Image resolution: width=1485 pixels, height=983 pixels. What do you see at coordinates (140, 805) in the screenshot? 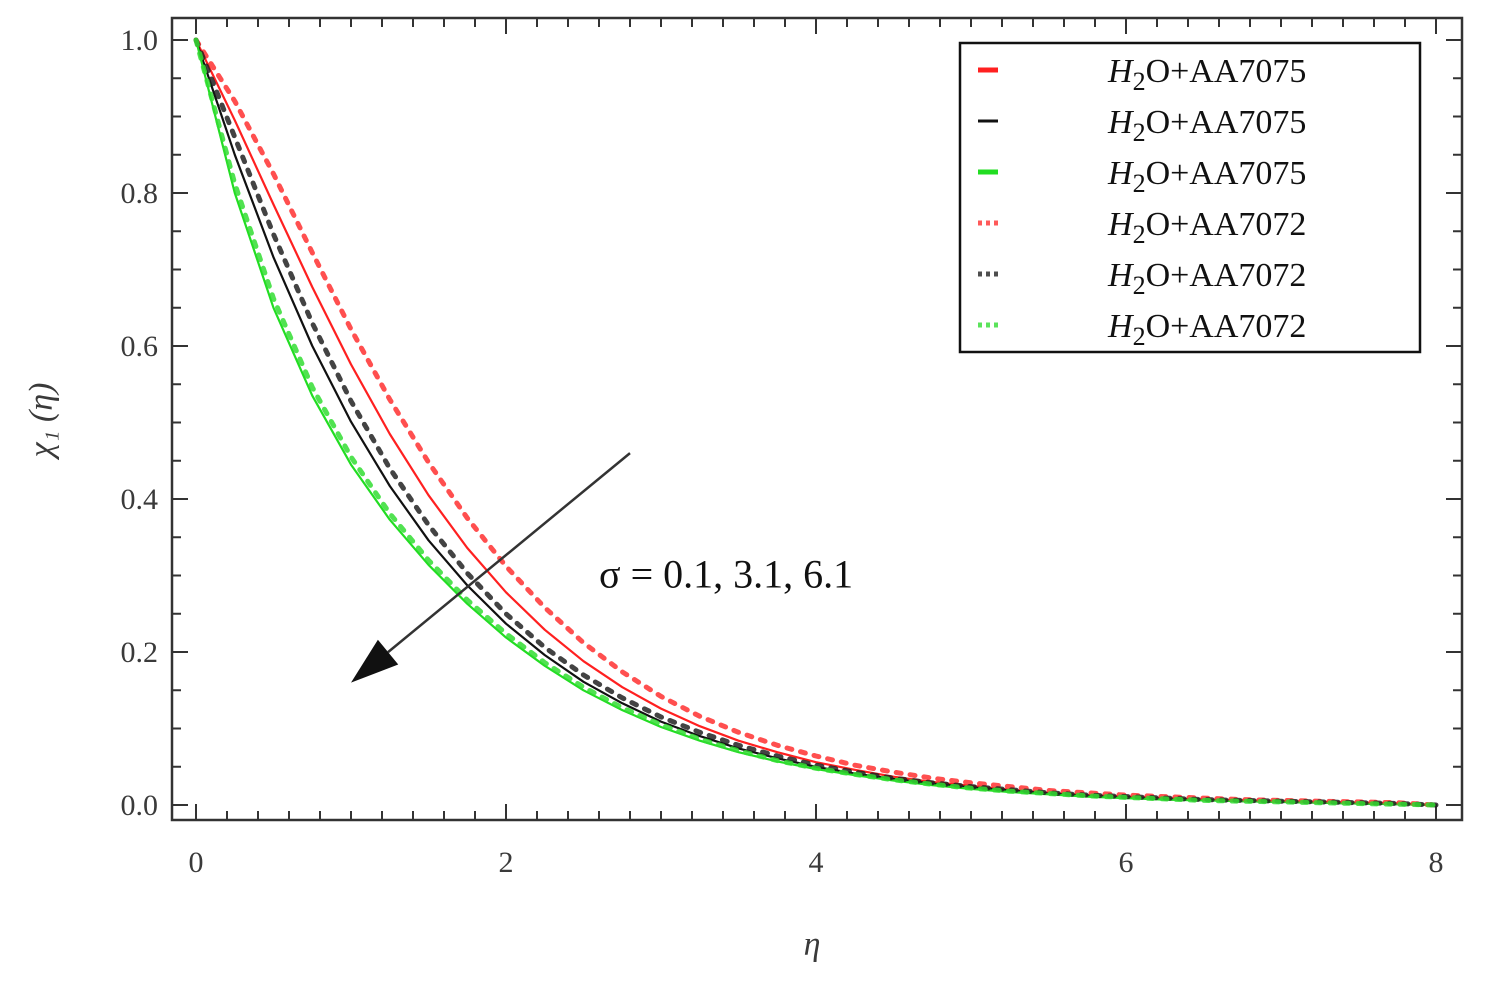
I see `y-tick-label: 0.0` at bounding box center [140, 805].